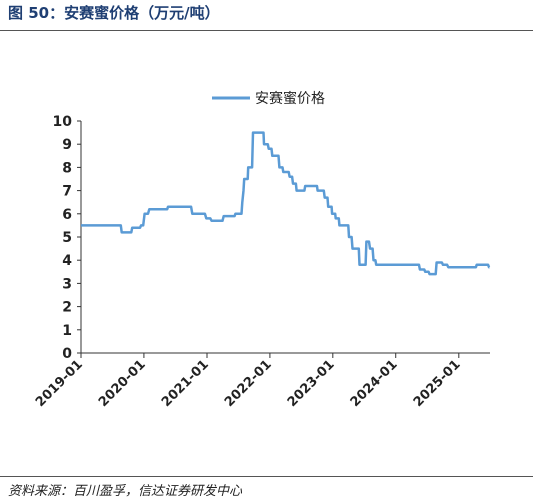 This screenshot has width=533, height=504. I want to click on x-tick-label: 2021-01, so click(185, 383).